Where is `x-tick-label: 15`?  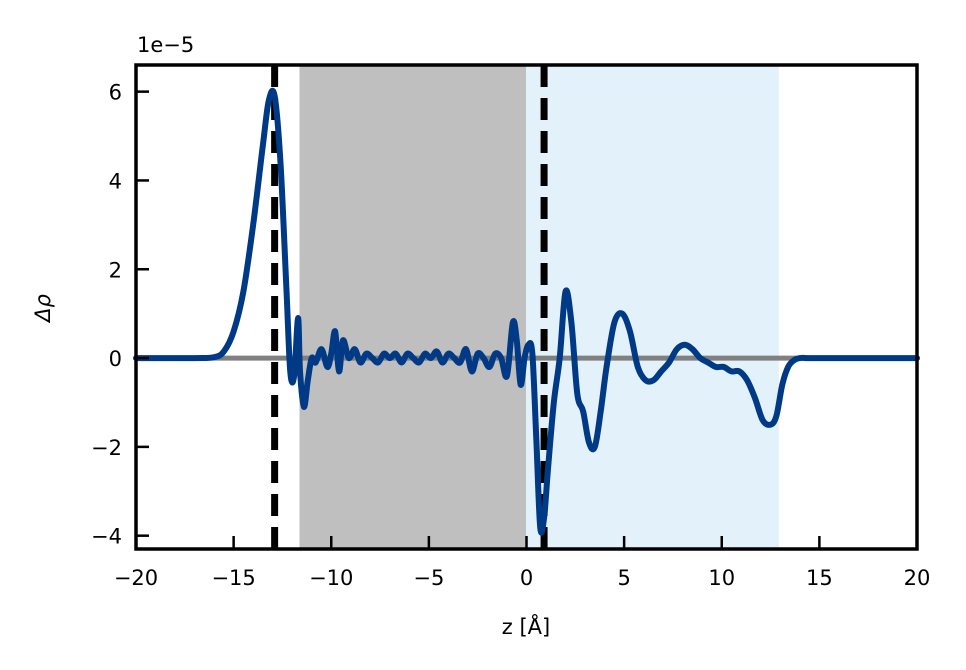
x-tick-label: 15 is located at coordinates (819, 578).